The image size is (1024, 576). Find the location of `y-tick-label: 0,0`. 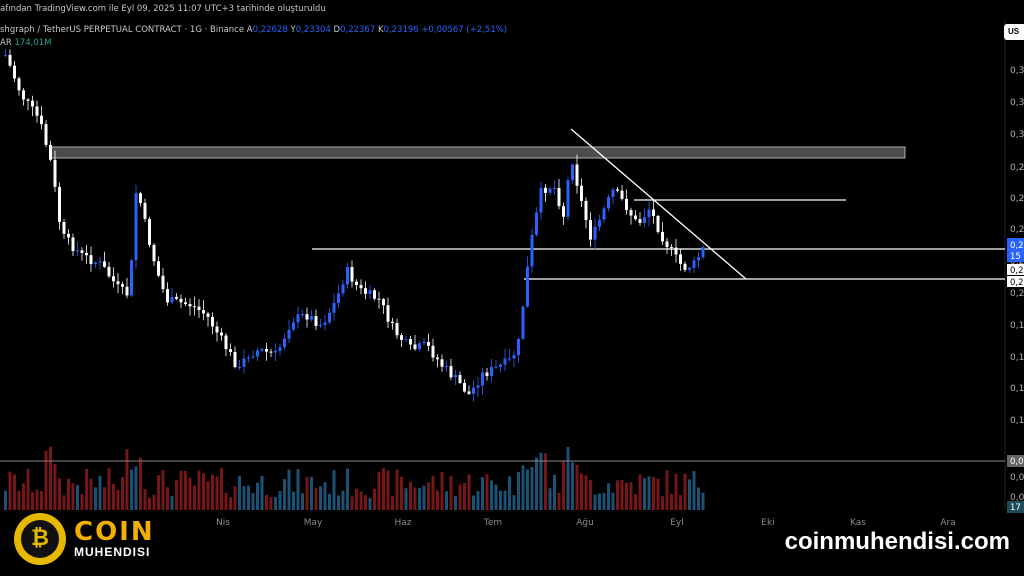

y-tick-label: 0,0 is located at coordinates (1017, 478).